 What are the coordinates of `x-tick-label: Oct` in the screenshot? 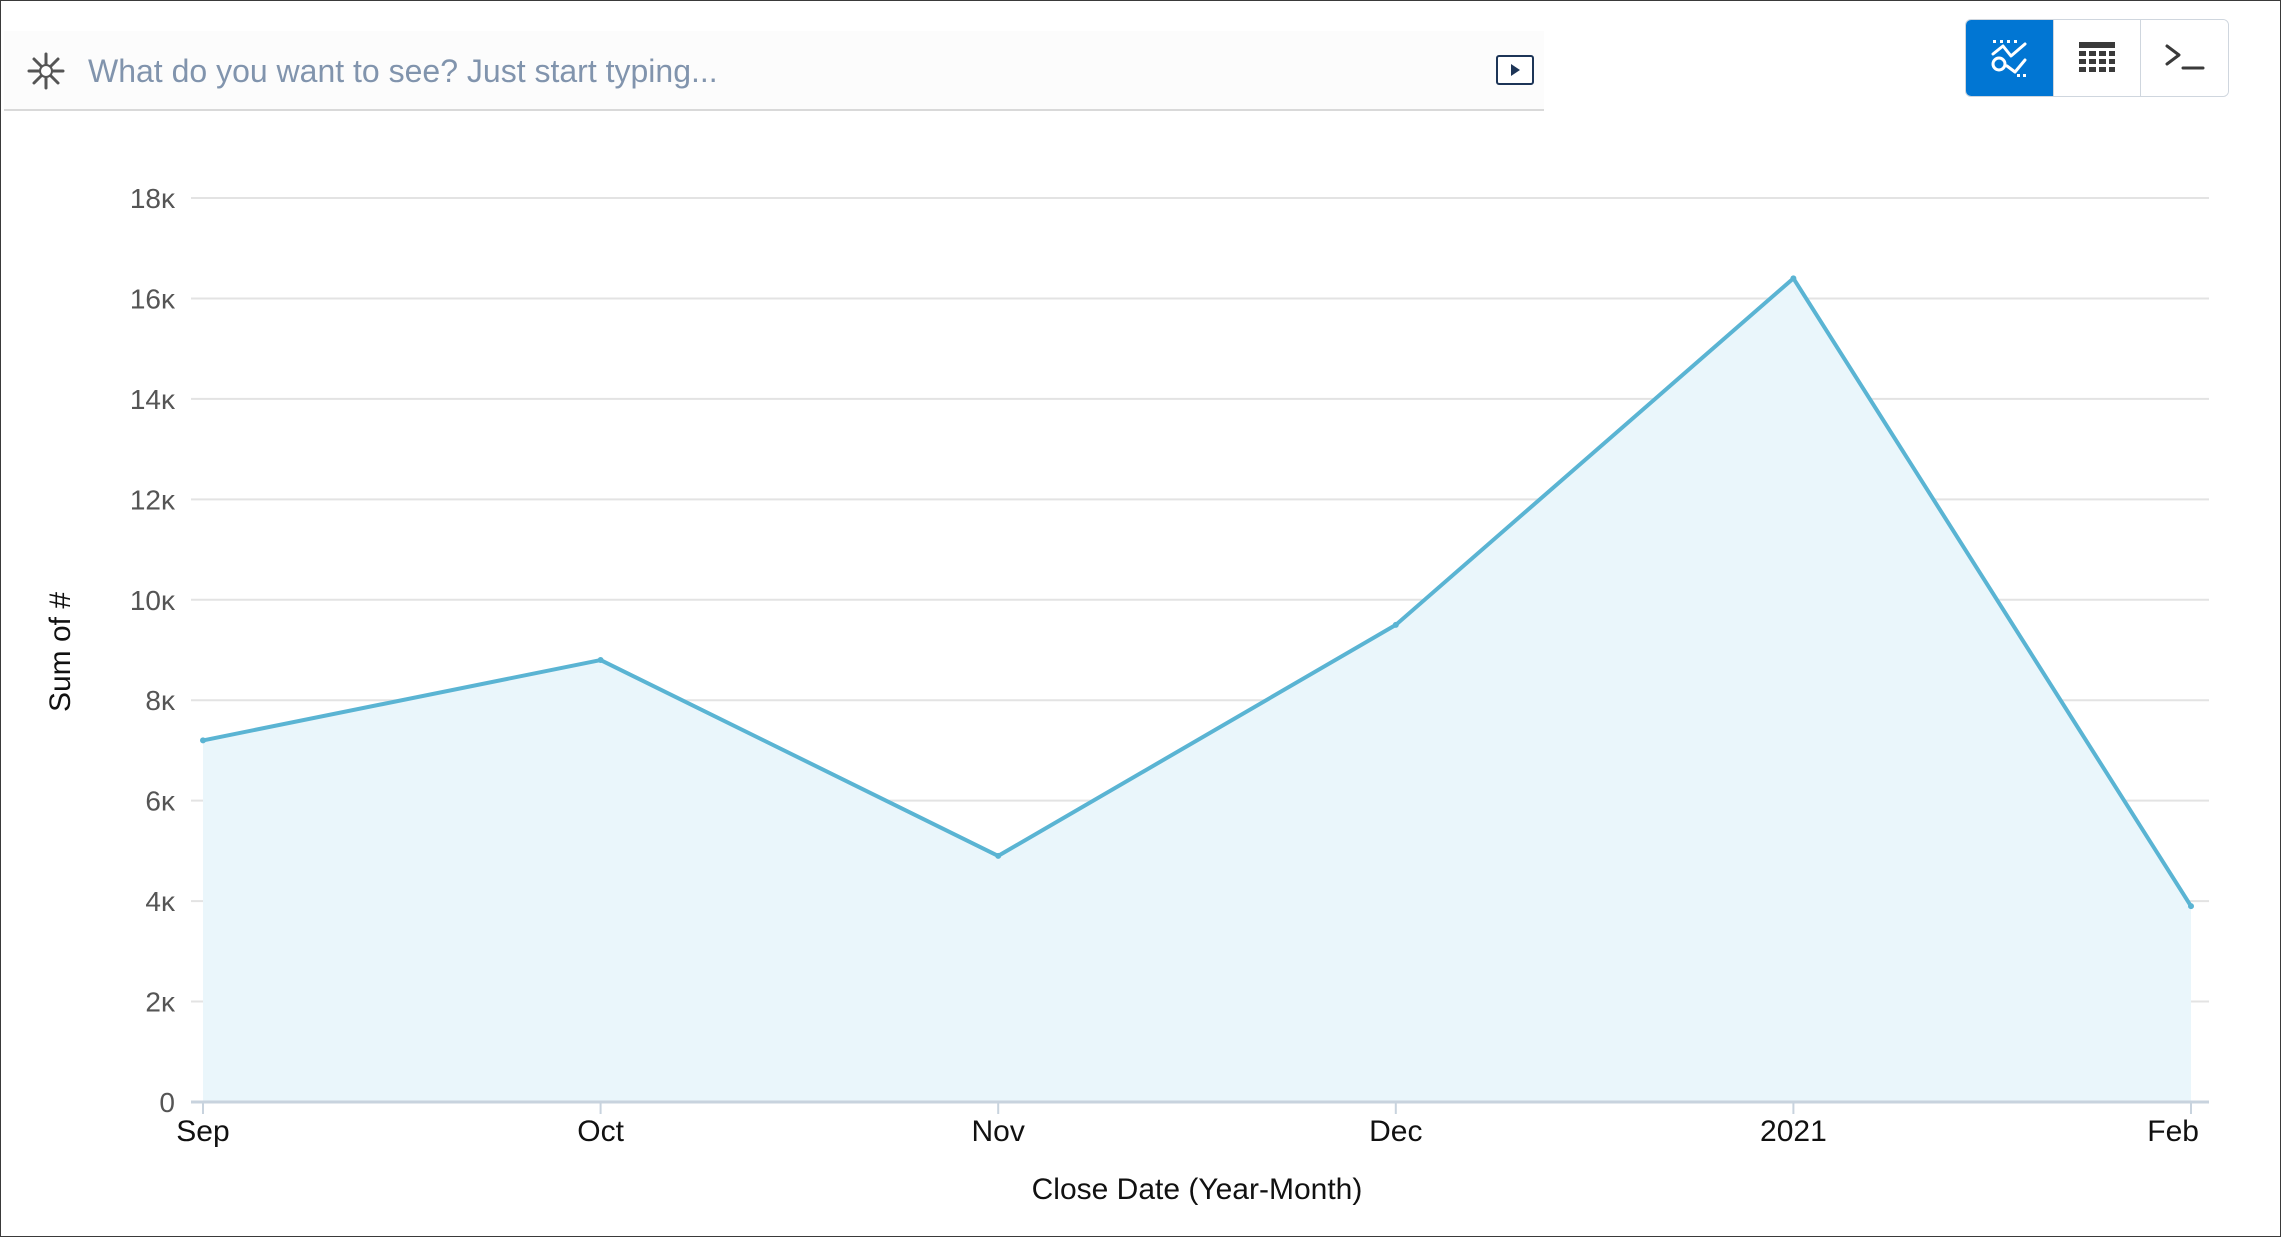 It's located at (600, 1131).